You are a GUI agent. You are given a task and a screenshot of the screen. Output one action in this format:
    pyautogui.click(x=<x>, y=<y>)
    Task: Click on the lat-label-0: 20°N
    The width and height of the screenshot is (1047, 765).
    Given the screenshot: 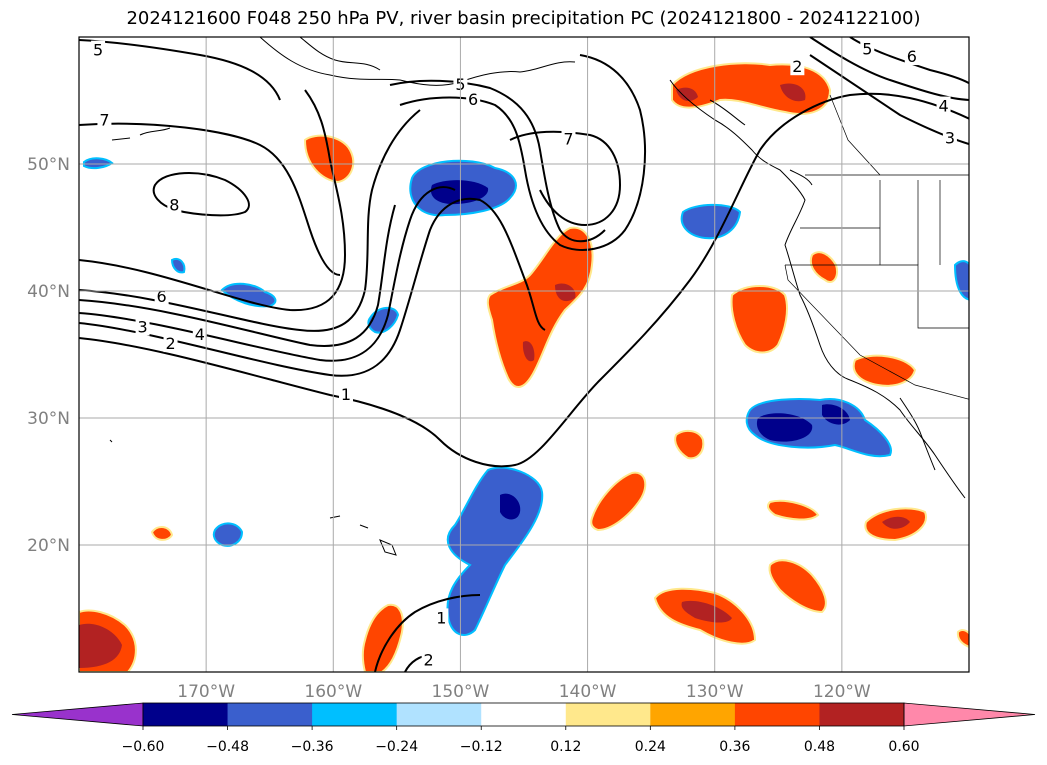 What is the action you would take?
    pyautogui.click(x=48, y=546)
    